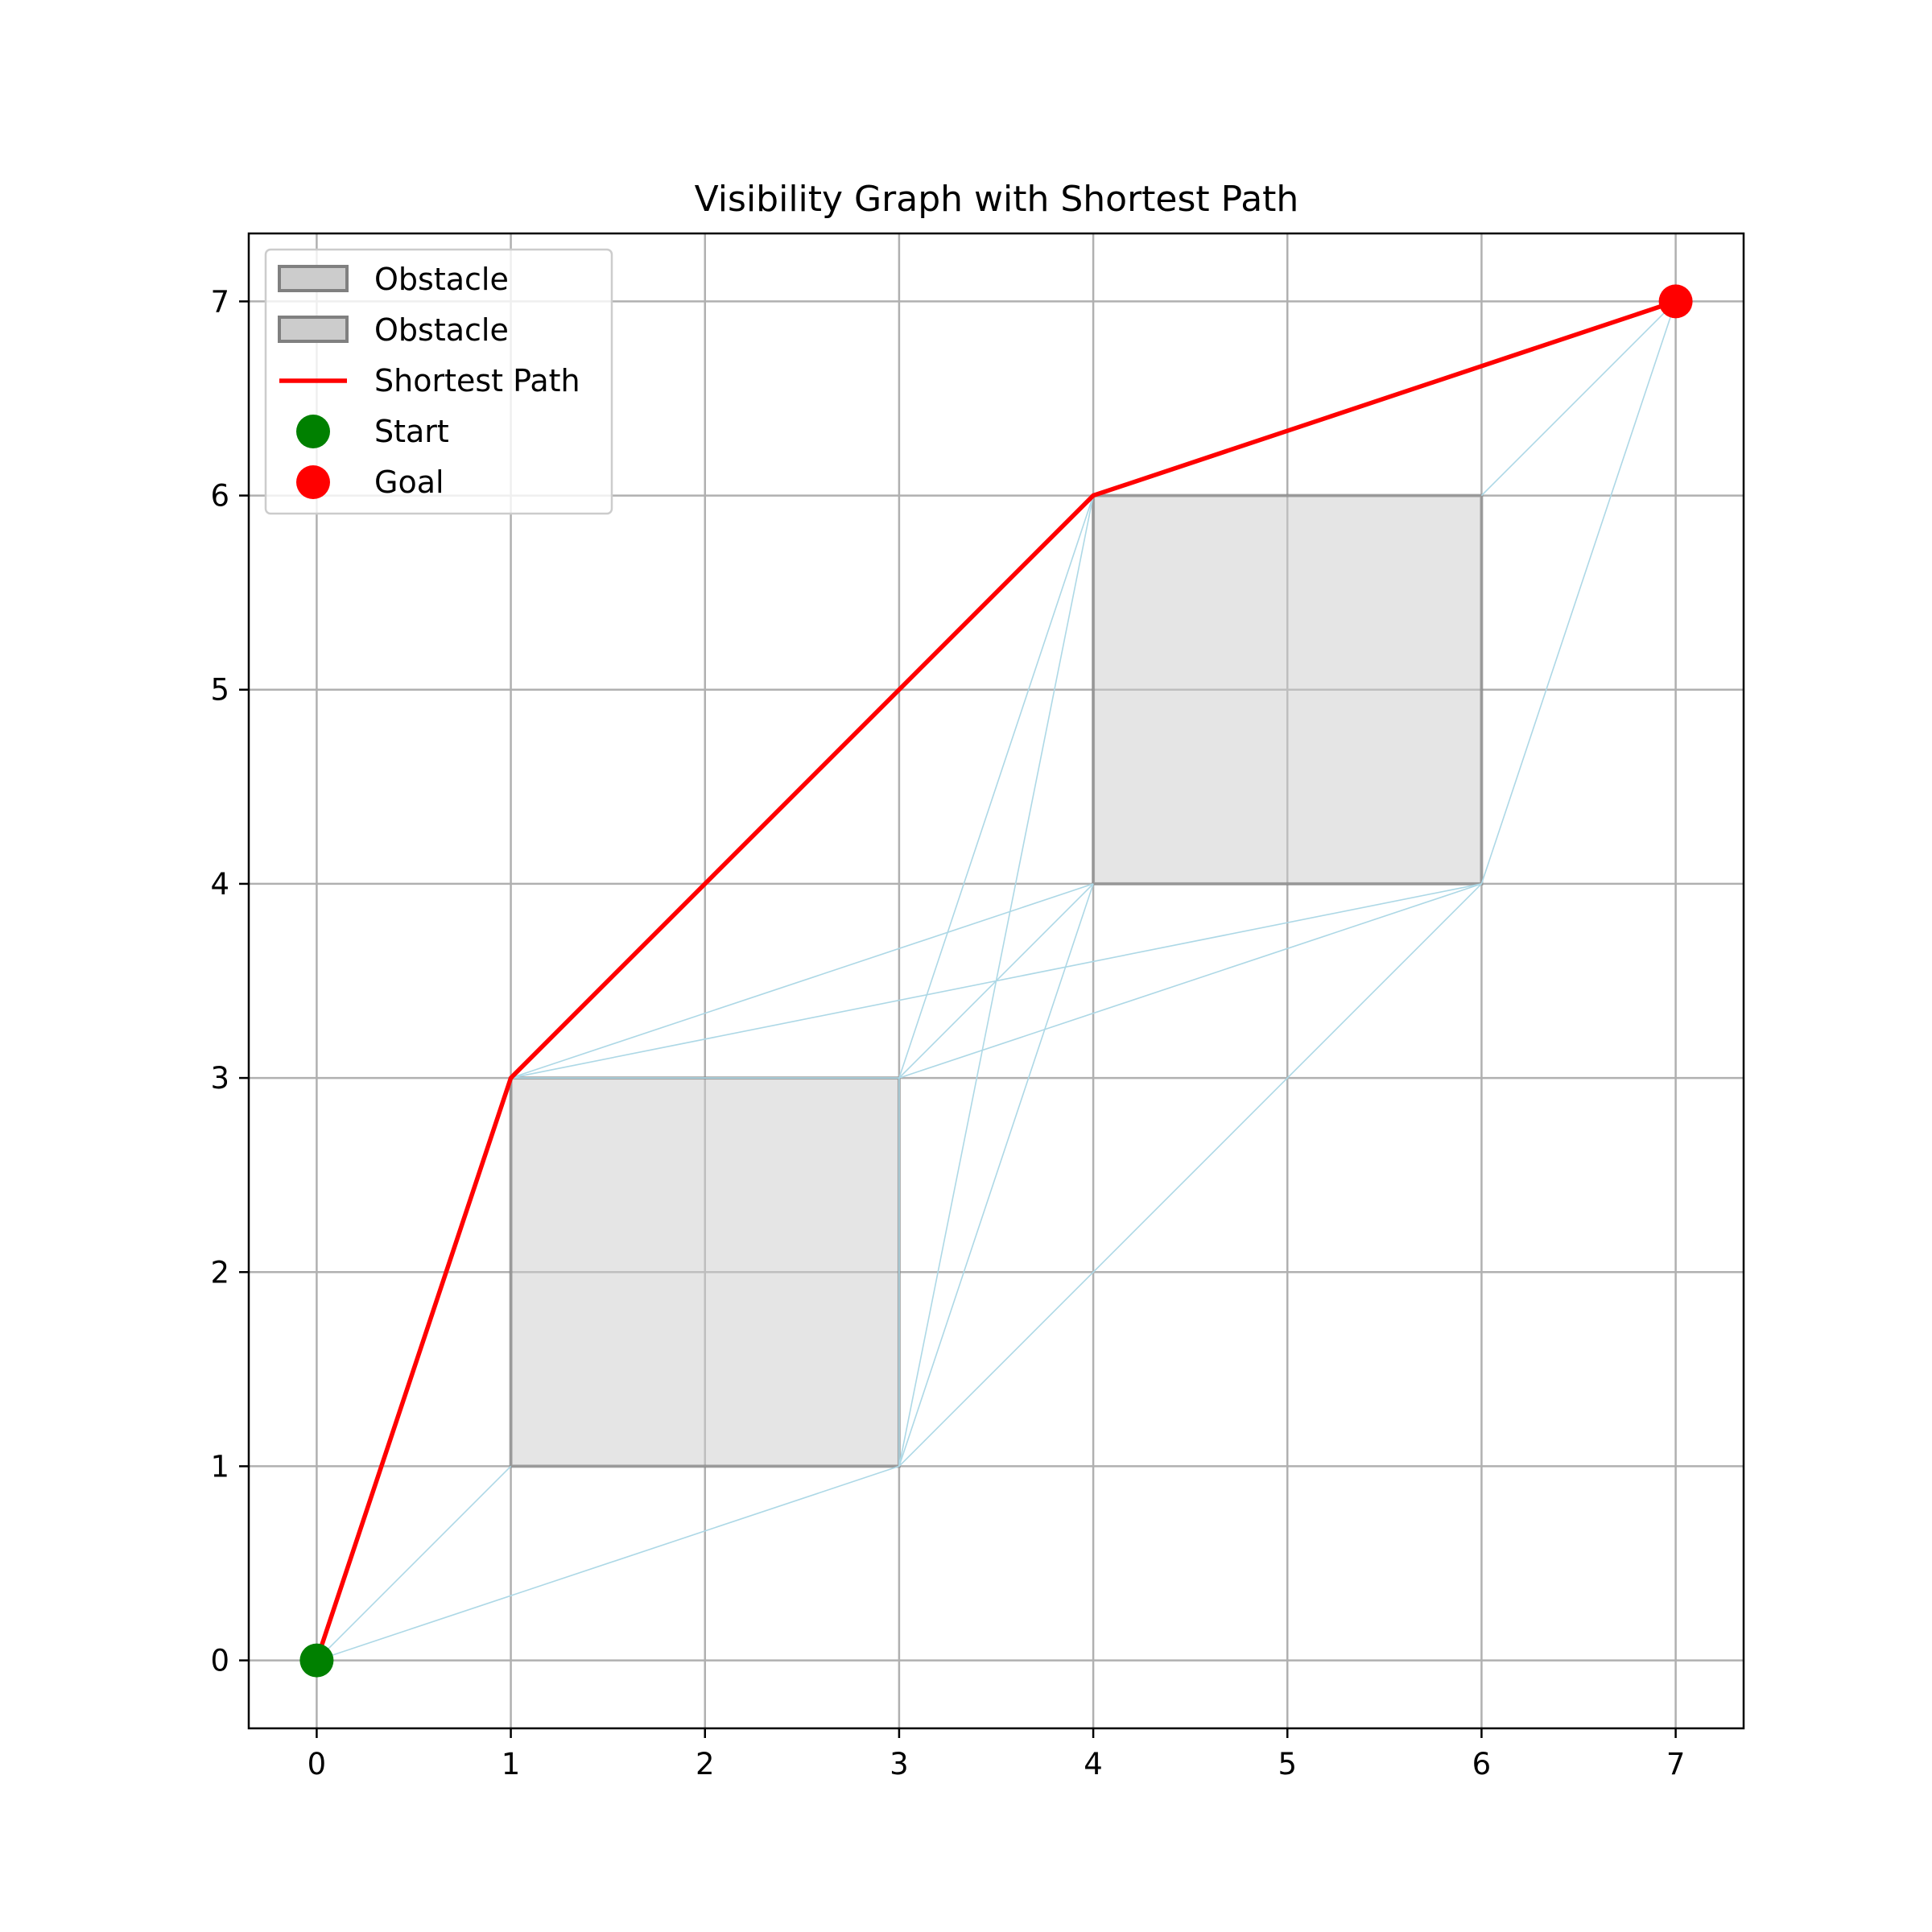  I want to click on start-marker, so click(316, 1660).